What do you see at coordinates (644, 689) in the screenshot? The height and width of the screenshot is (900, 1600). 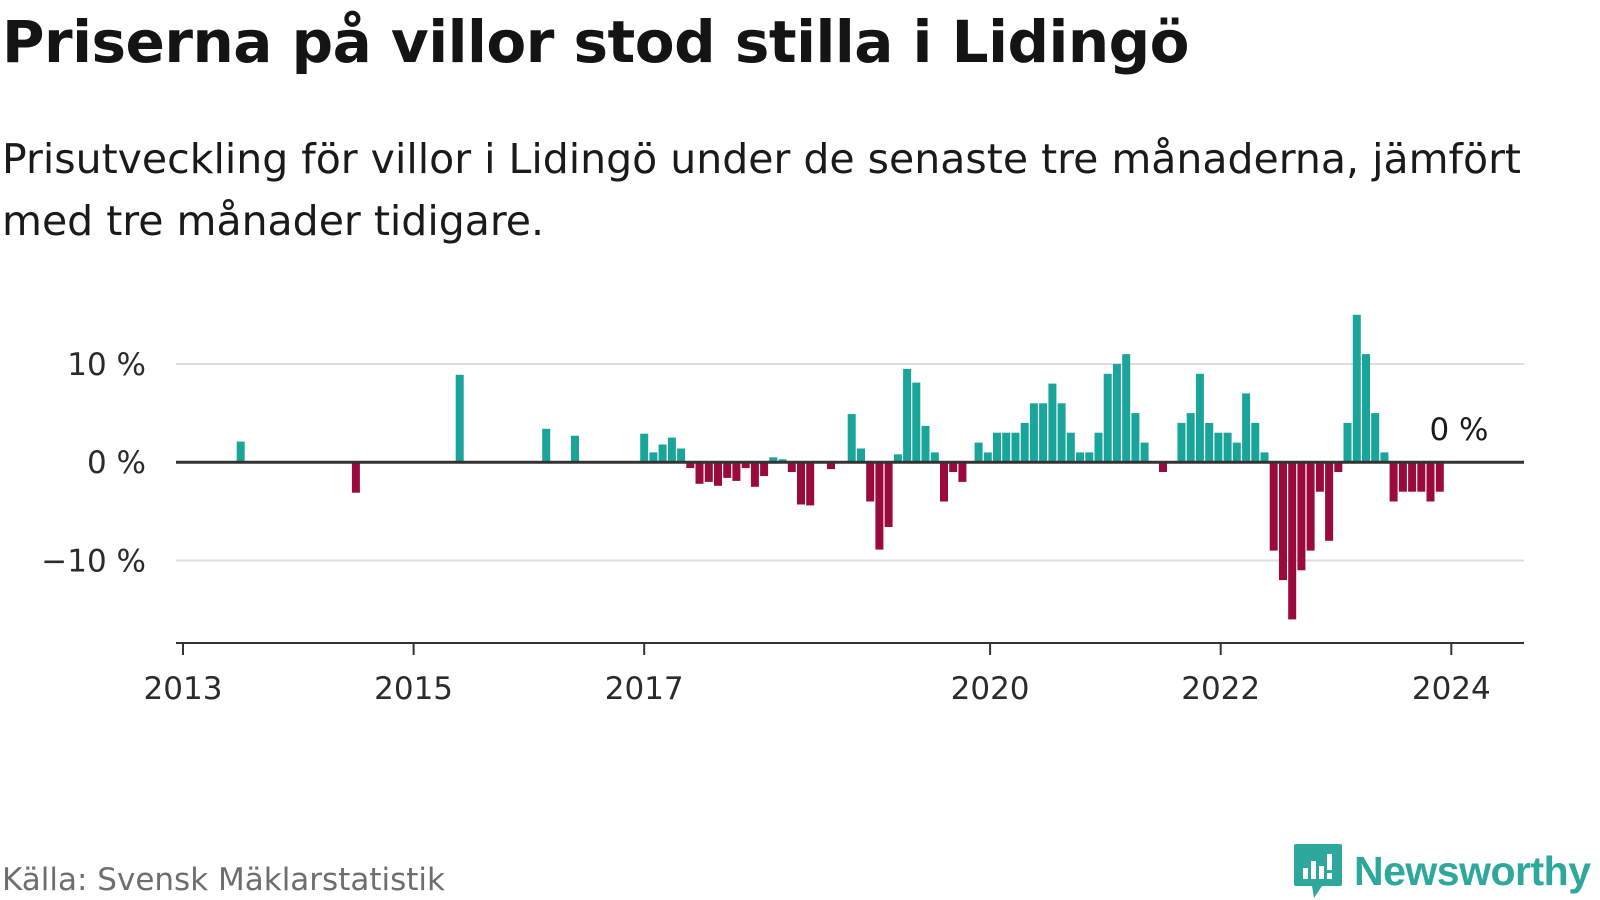 I see `x-tick-label: 2017` at bounding box center [644, 689].